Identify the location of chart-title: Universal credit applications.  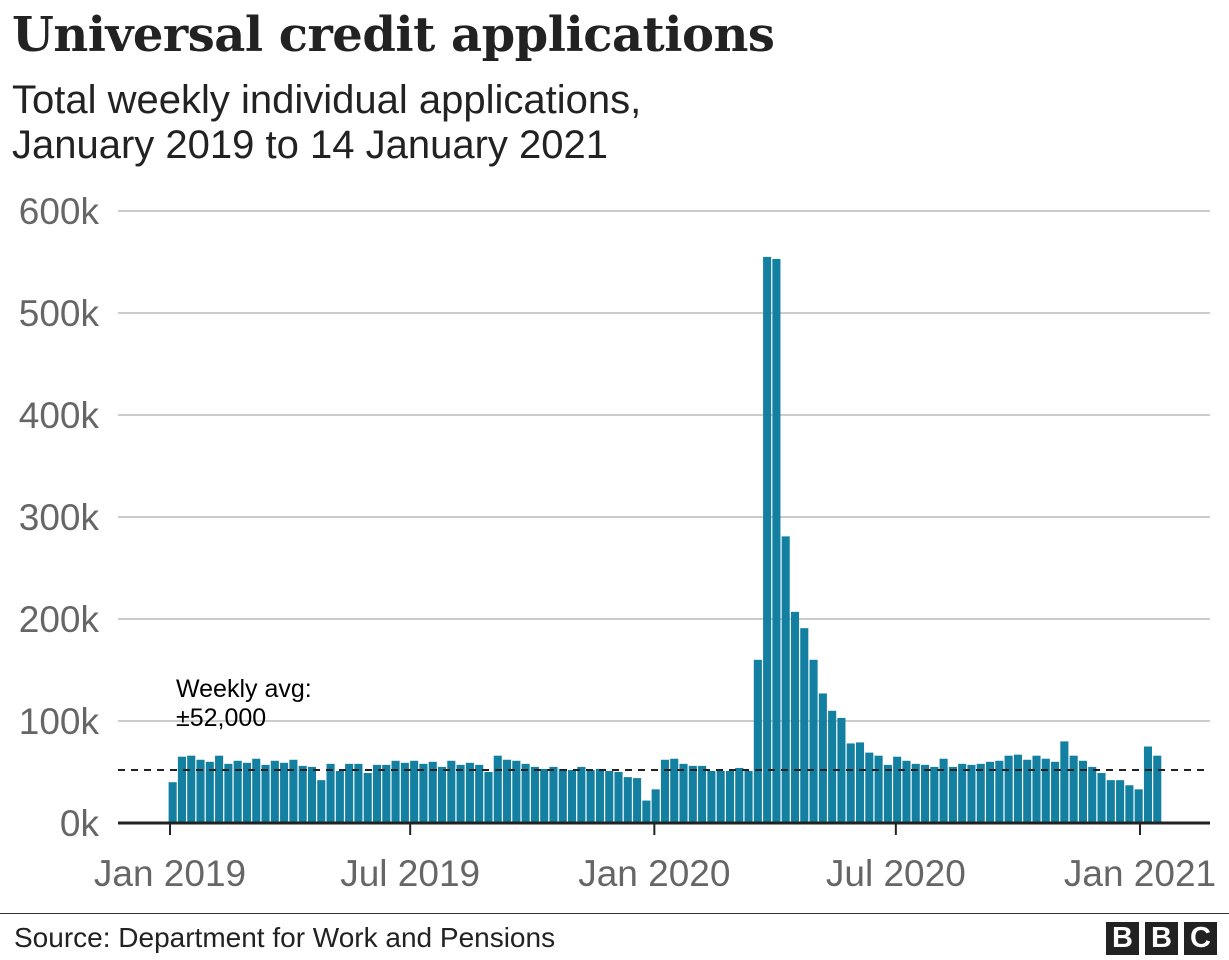
(393, 35).